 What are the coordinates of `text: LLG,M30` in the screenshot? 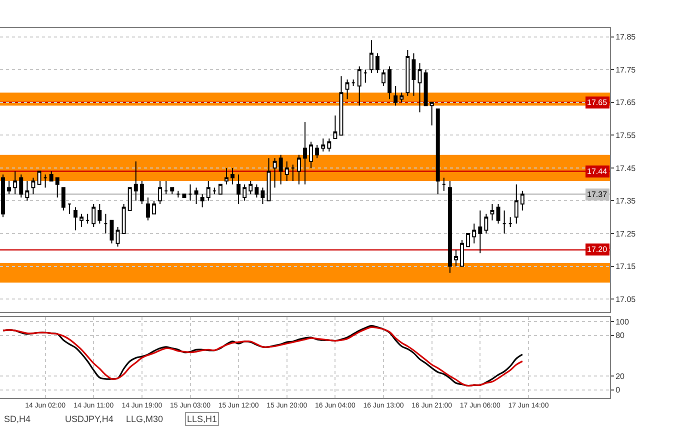 It's located at (145, 419).